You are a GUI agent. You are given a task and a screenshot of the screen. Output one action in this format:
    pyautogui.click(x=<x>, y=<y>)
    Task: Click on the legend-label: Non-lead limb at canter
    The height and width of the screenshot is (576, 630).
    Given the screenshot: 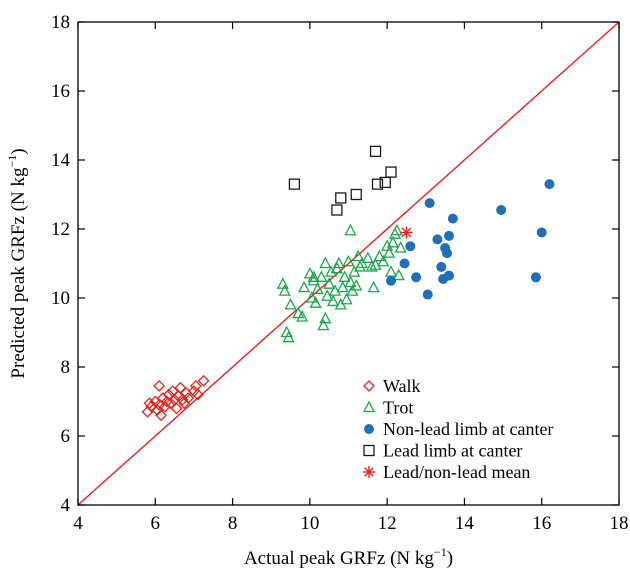 What is the action you would take?
    pyautogui.click(x=468, y=429)
    